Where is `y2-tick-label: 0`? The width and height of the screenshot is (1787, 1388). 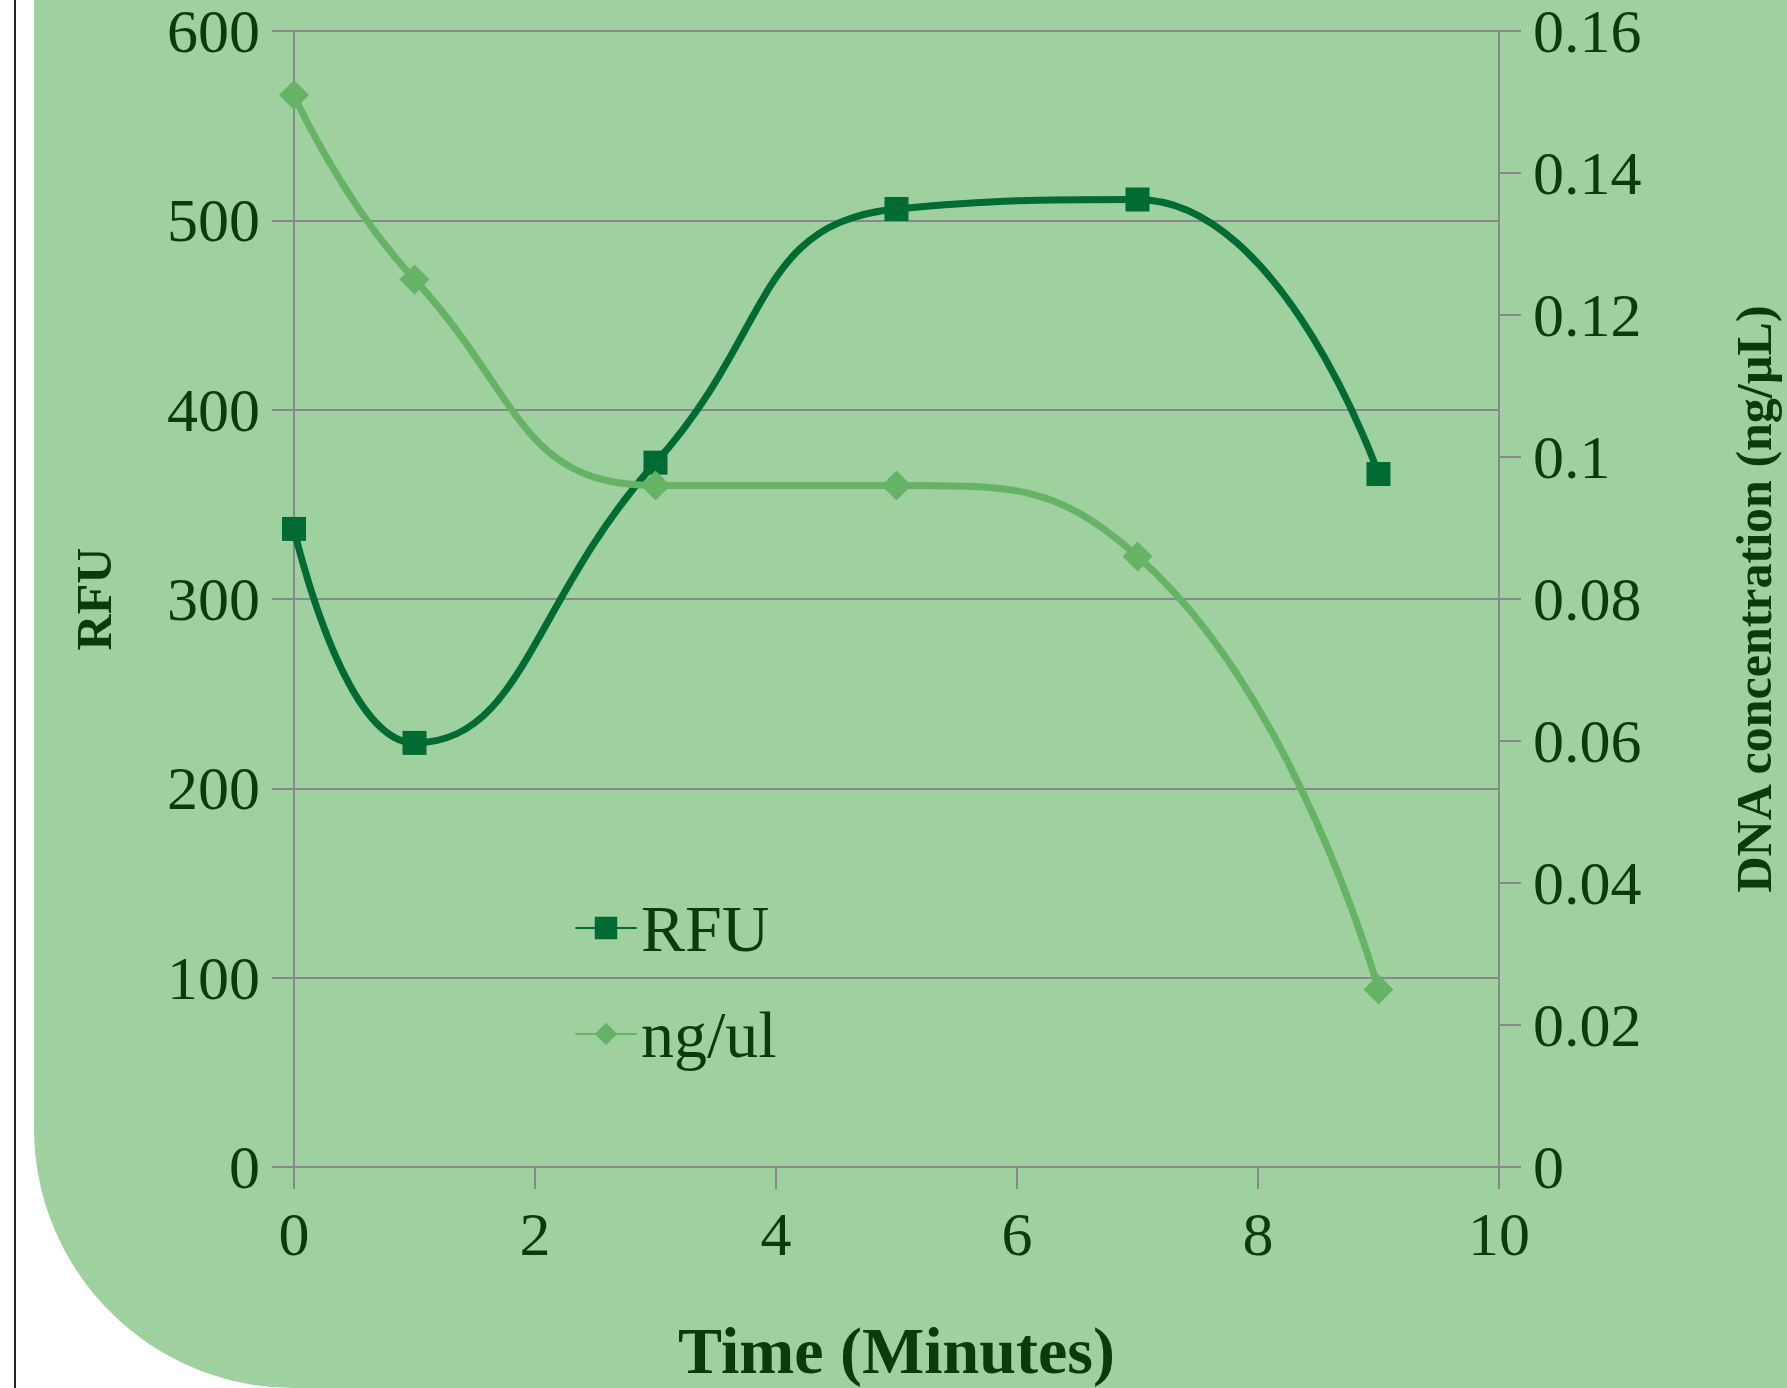
y2-tick-label: 0 is located at coordinates (1548, 1167).